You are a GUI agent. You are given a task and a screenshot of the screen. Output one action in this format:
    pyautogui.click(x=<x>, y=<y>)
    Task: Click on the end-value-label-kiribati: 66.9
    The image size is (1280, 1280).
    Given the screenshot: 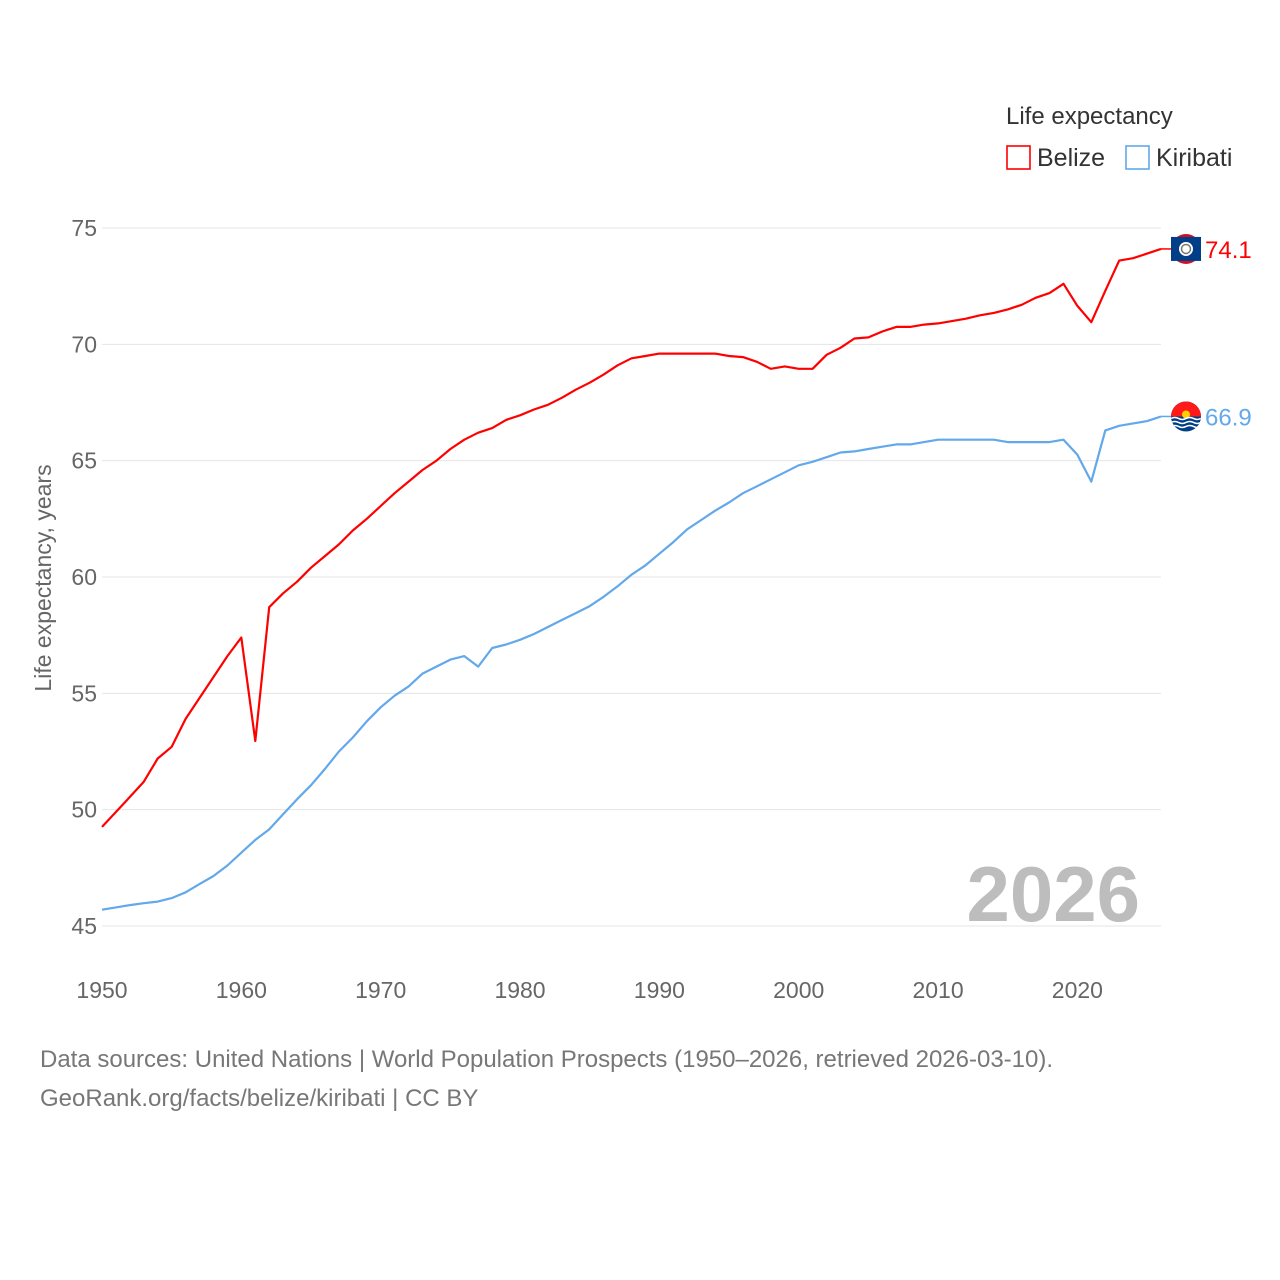 What is the action you would take?
    pyautogui.click(x=1228, y=417)
    